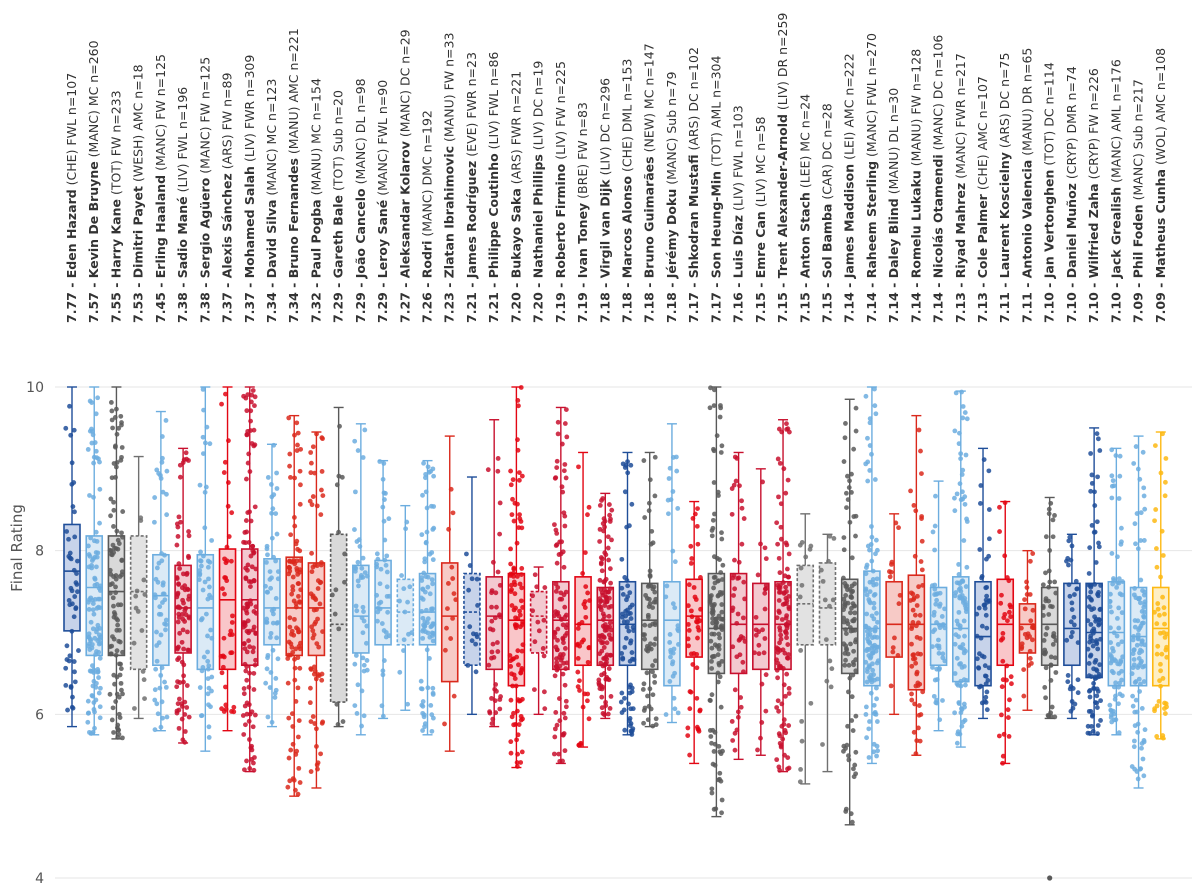 This screenshot has width=1200, height=894. I want to click on label-info: (ARS) DC n=75, so click(1004, 103).